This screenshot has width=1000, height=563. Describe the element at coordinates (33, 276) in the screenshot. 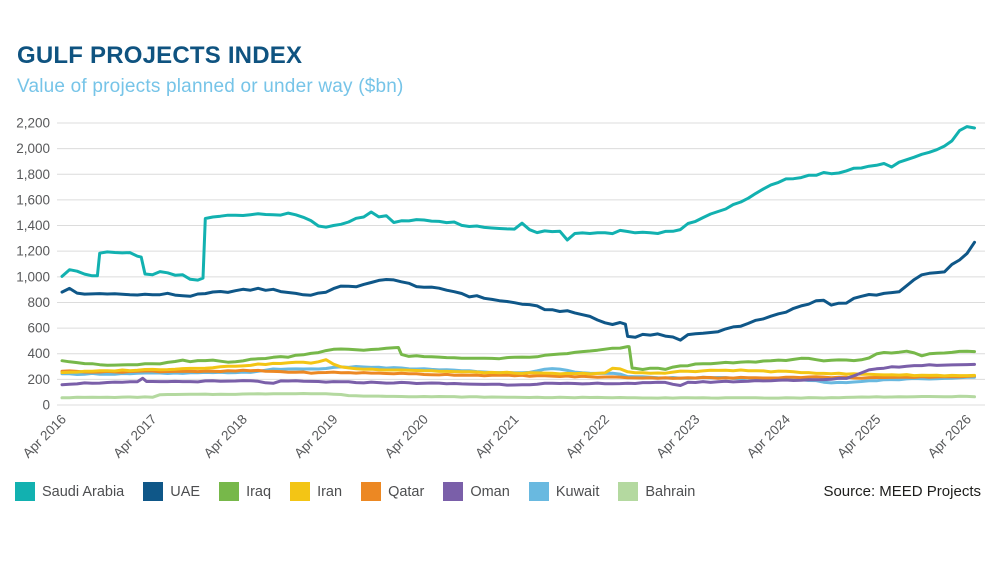

I see `y-axis-tick-label: 1,000` at that location.